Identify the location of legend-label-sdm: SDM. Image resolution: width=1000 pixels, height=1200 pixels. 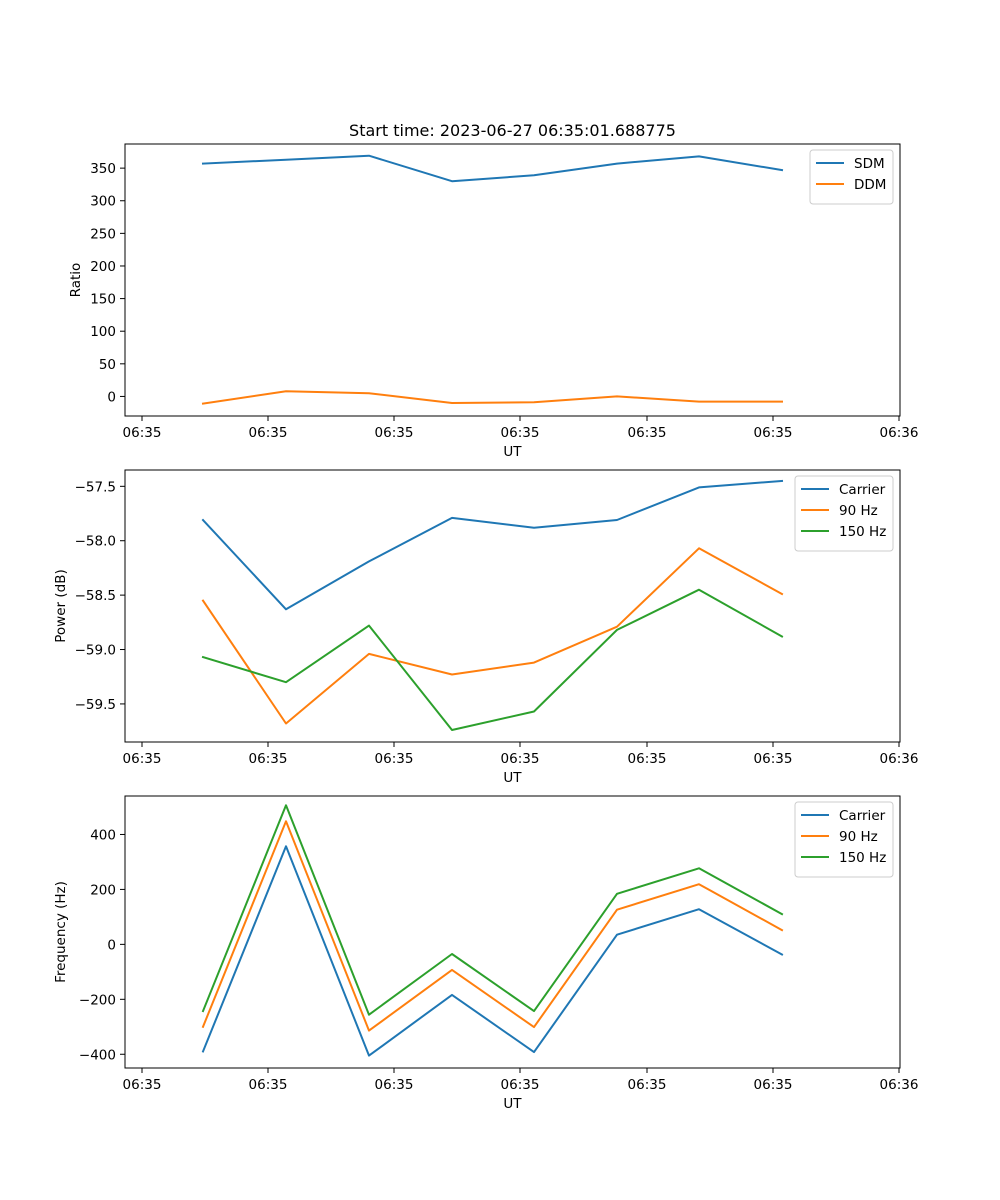
(869, 164).